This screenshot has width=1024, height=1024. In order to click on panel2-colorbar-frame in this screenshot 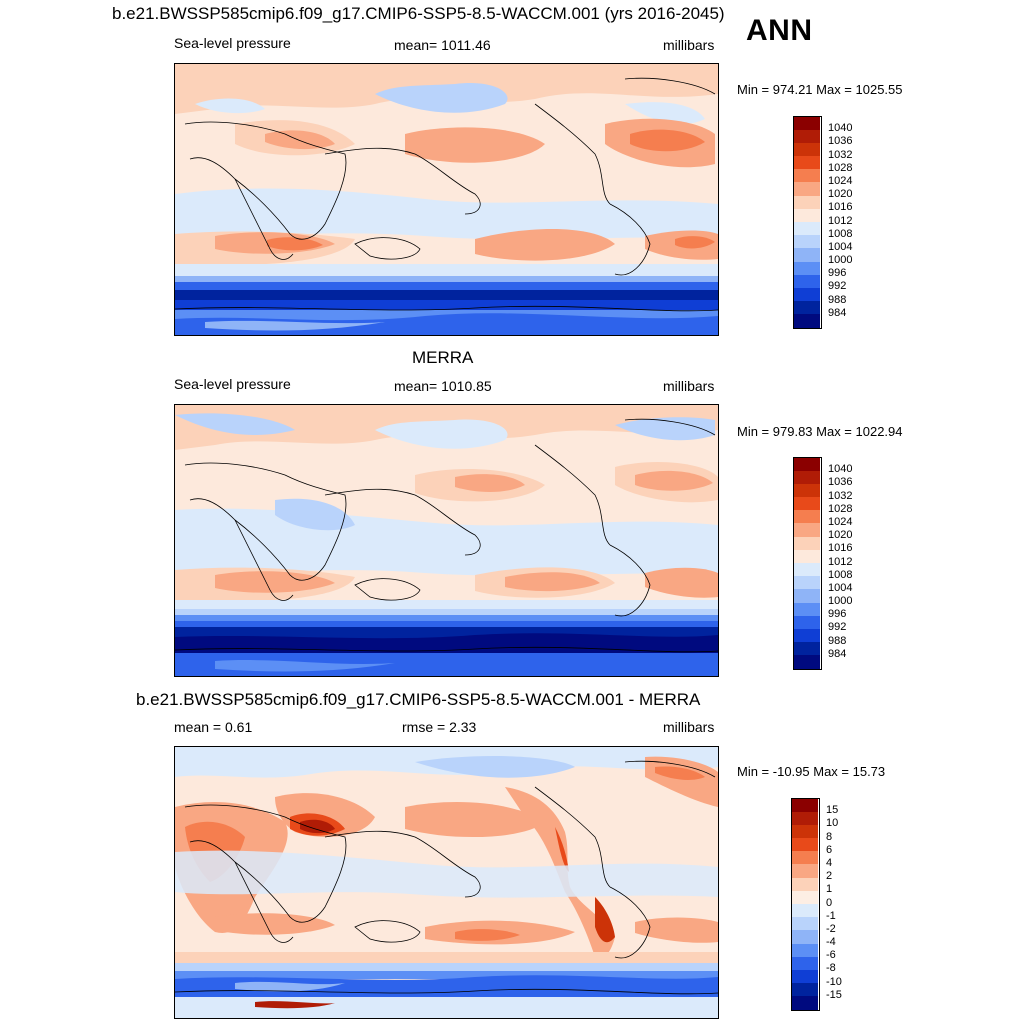, I will do `click(807, 563)`.